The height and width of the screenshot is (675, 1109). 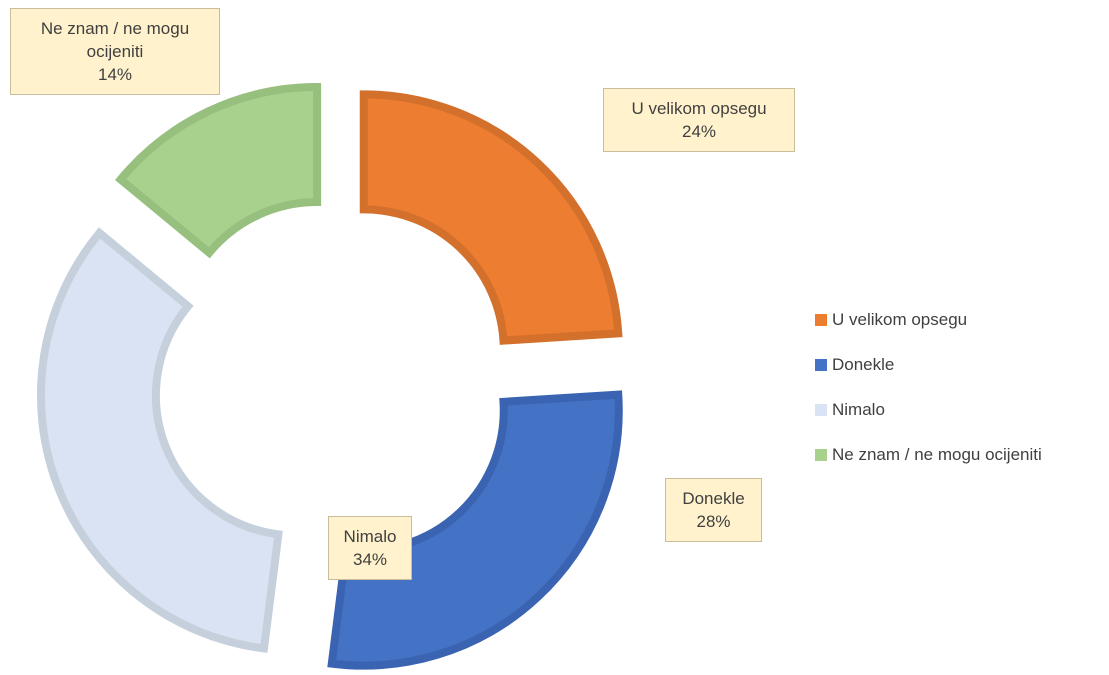 I want to click on data-label-value: 14%, so click(x=115, y=74).